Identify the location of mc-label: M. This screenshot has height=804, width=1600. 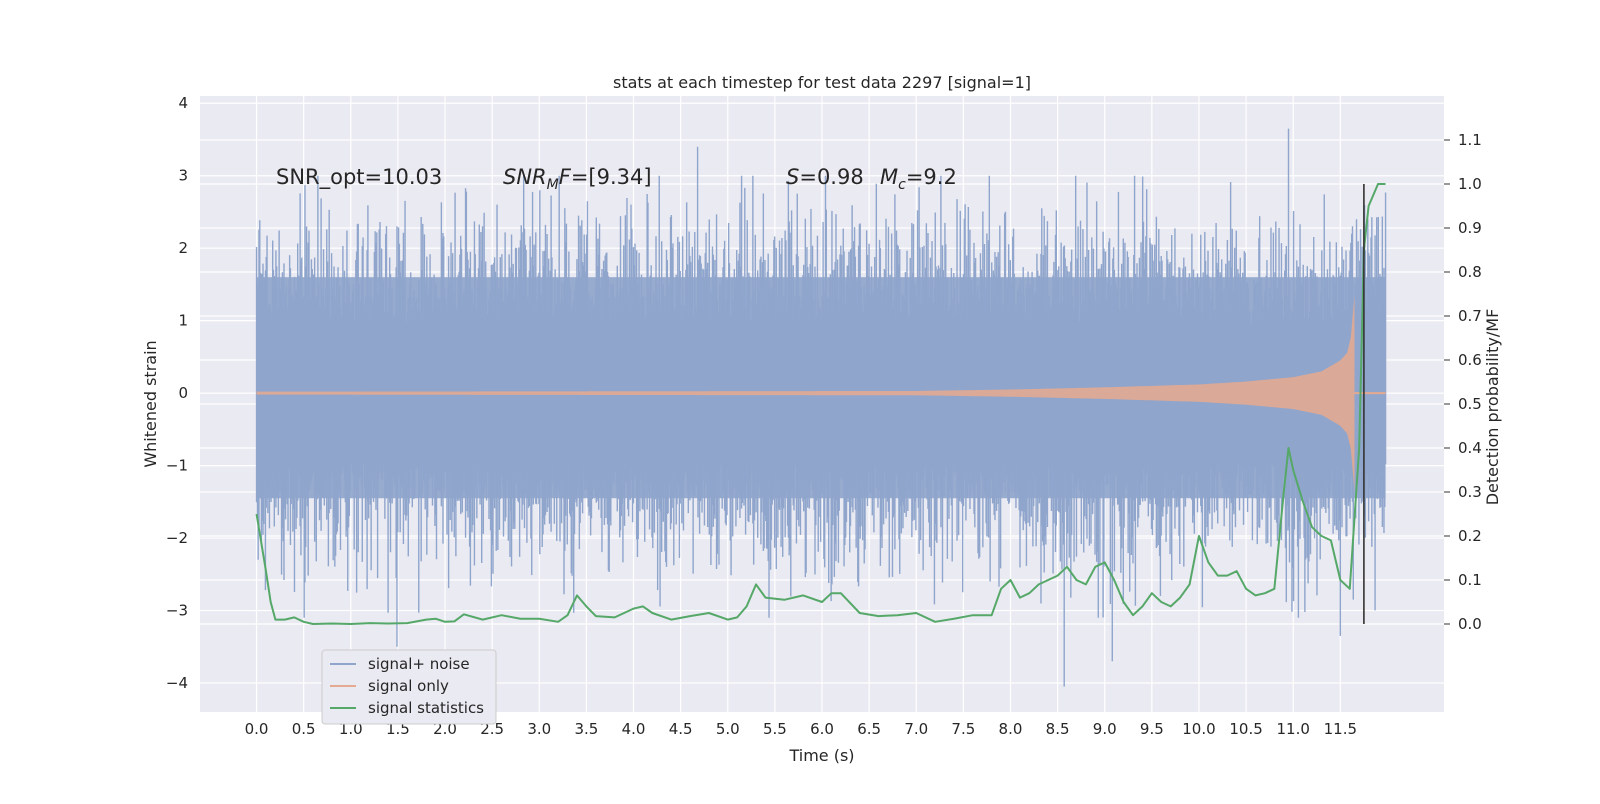
(889, 177).